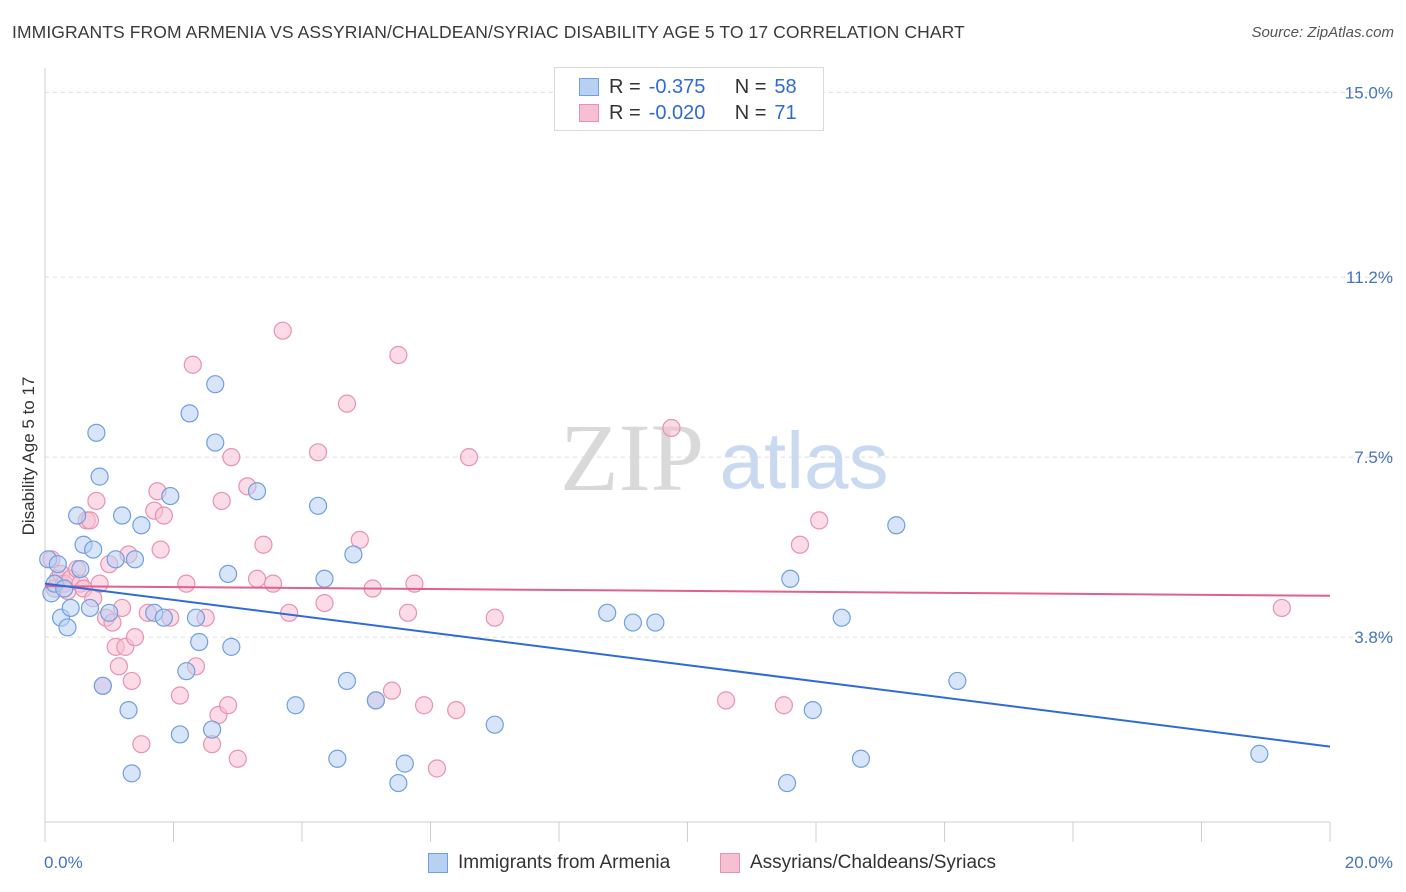 The image size is (1406, 892). What do you see at coordinates (1369, 277) in the screenshot?
I see `y-tick-label: 11.2%` at bounding box center [1369, 277].